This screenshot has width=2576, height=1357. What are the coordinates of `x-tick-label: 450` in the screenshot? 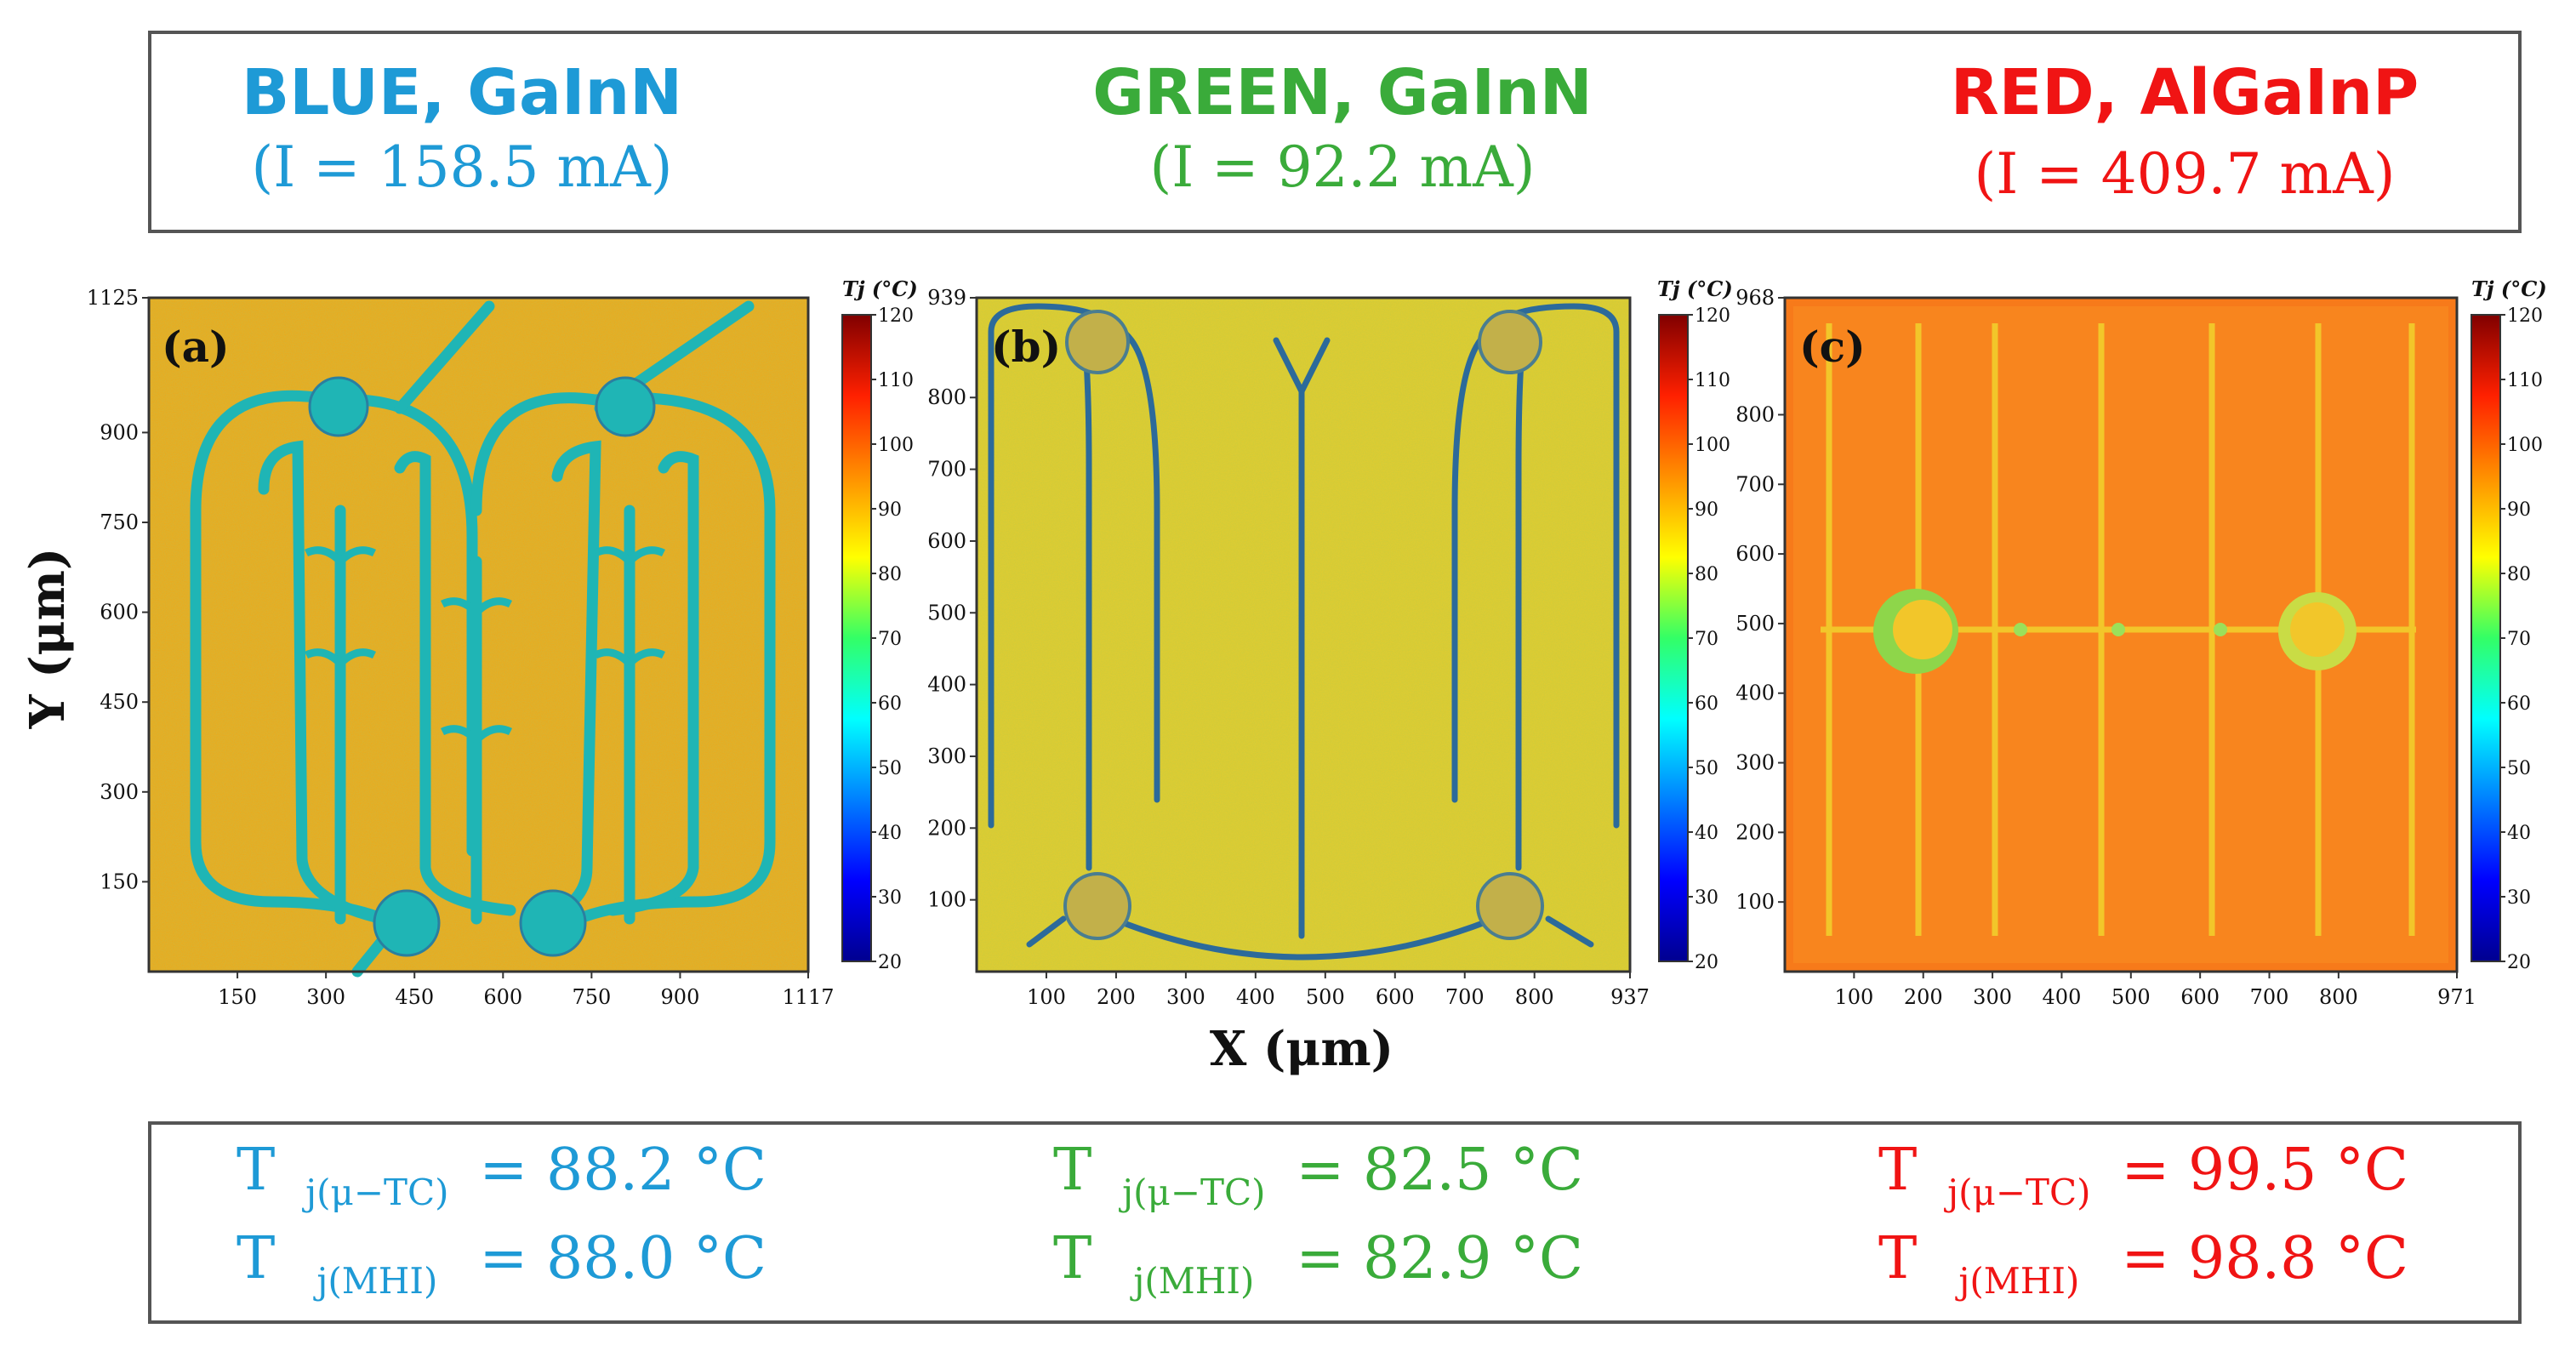 It's located at (415, 997).